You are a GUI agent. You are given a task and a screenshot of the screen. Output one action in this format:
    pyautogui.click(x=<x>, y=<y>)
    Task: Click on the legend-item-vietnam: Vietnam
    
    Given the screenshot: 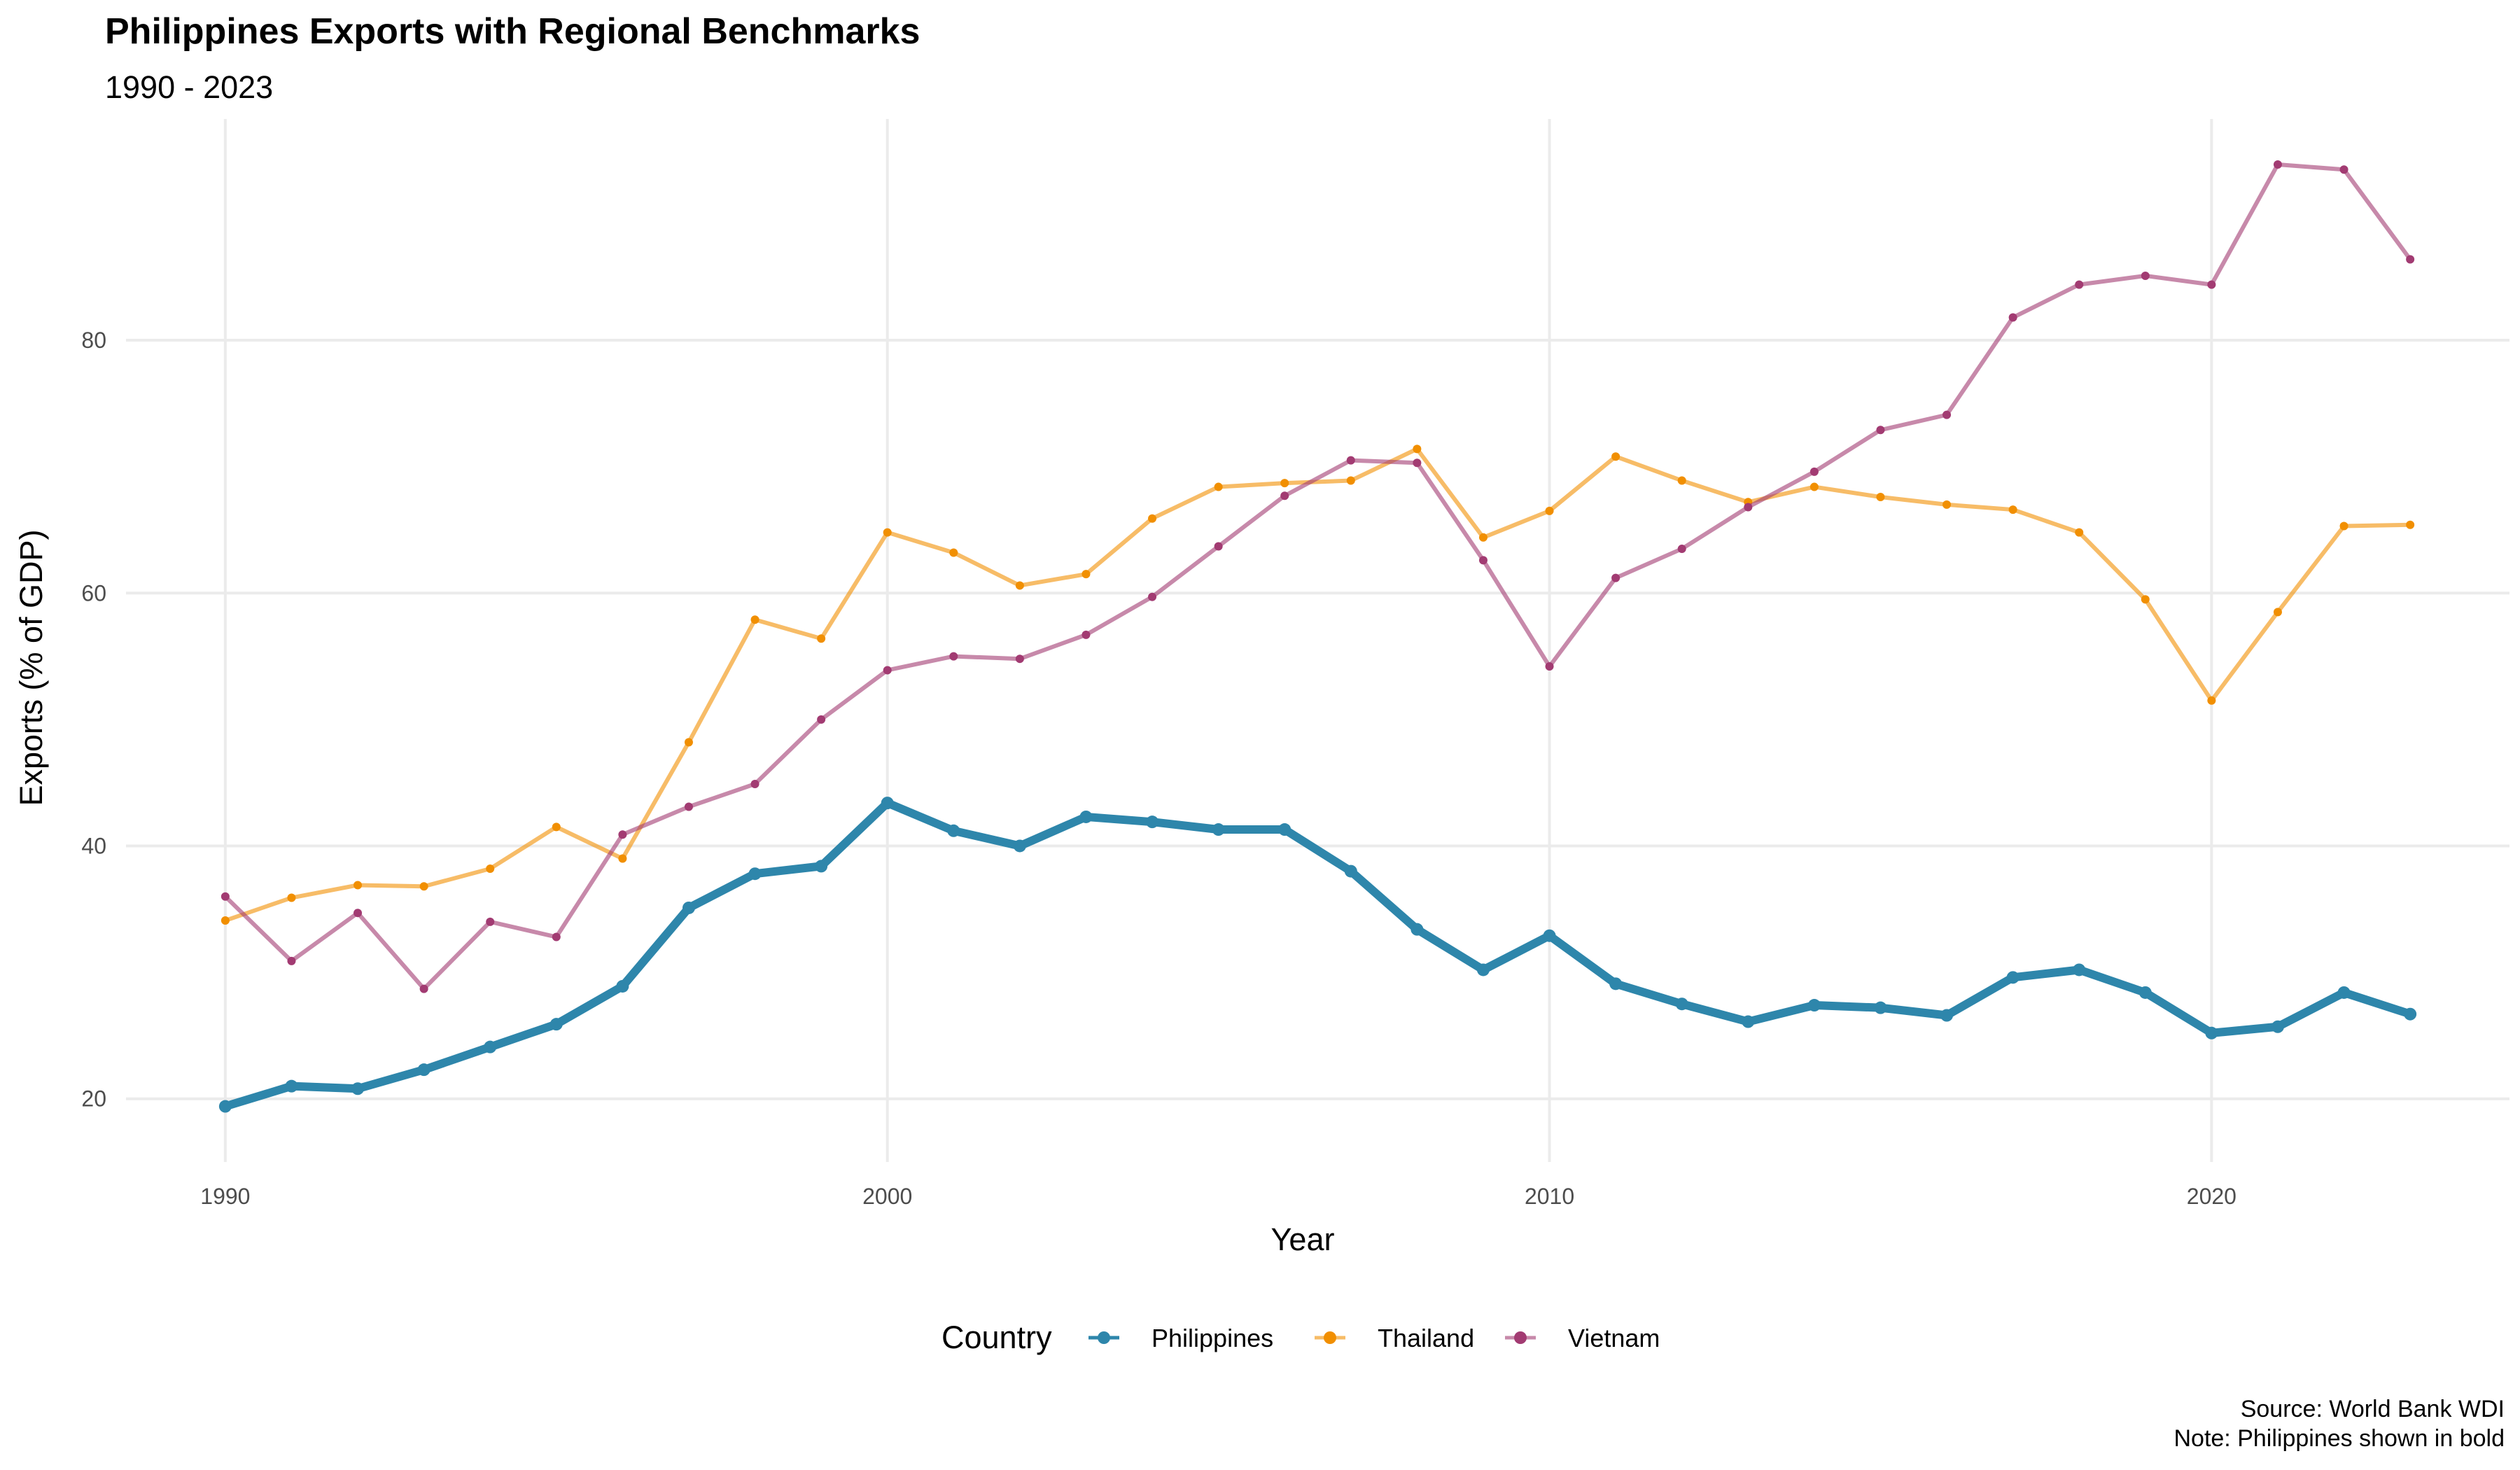 What is the action you would take?
    pyautogui.click(x=1582, y=1338)
    